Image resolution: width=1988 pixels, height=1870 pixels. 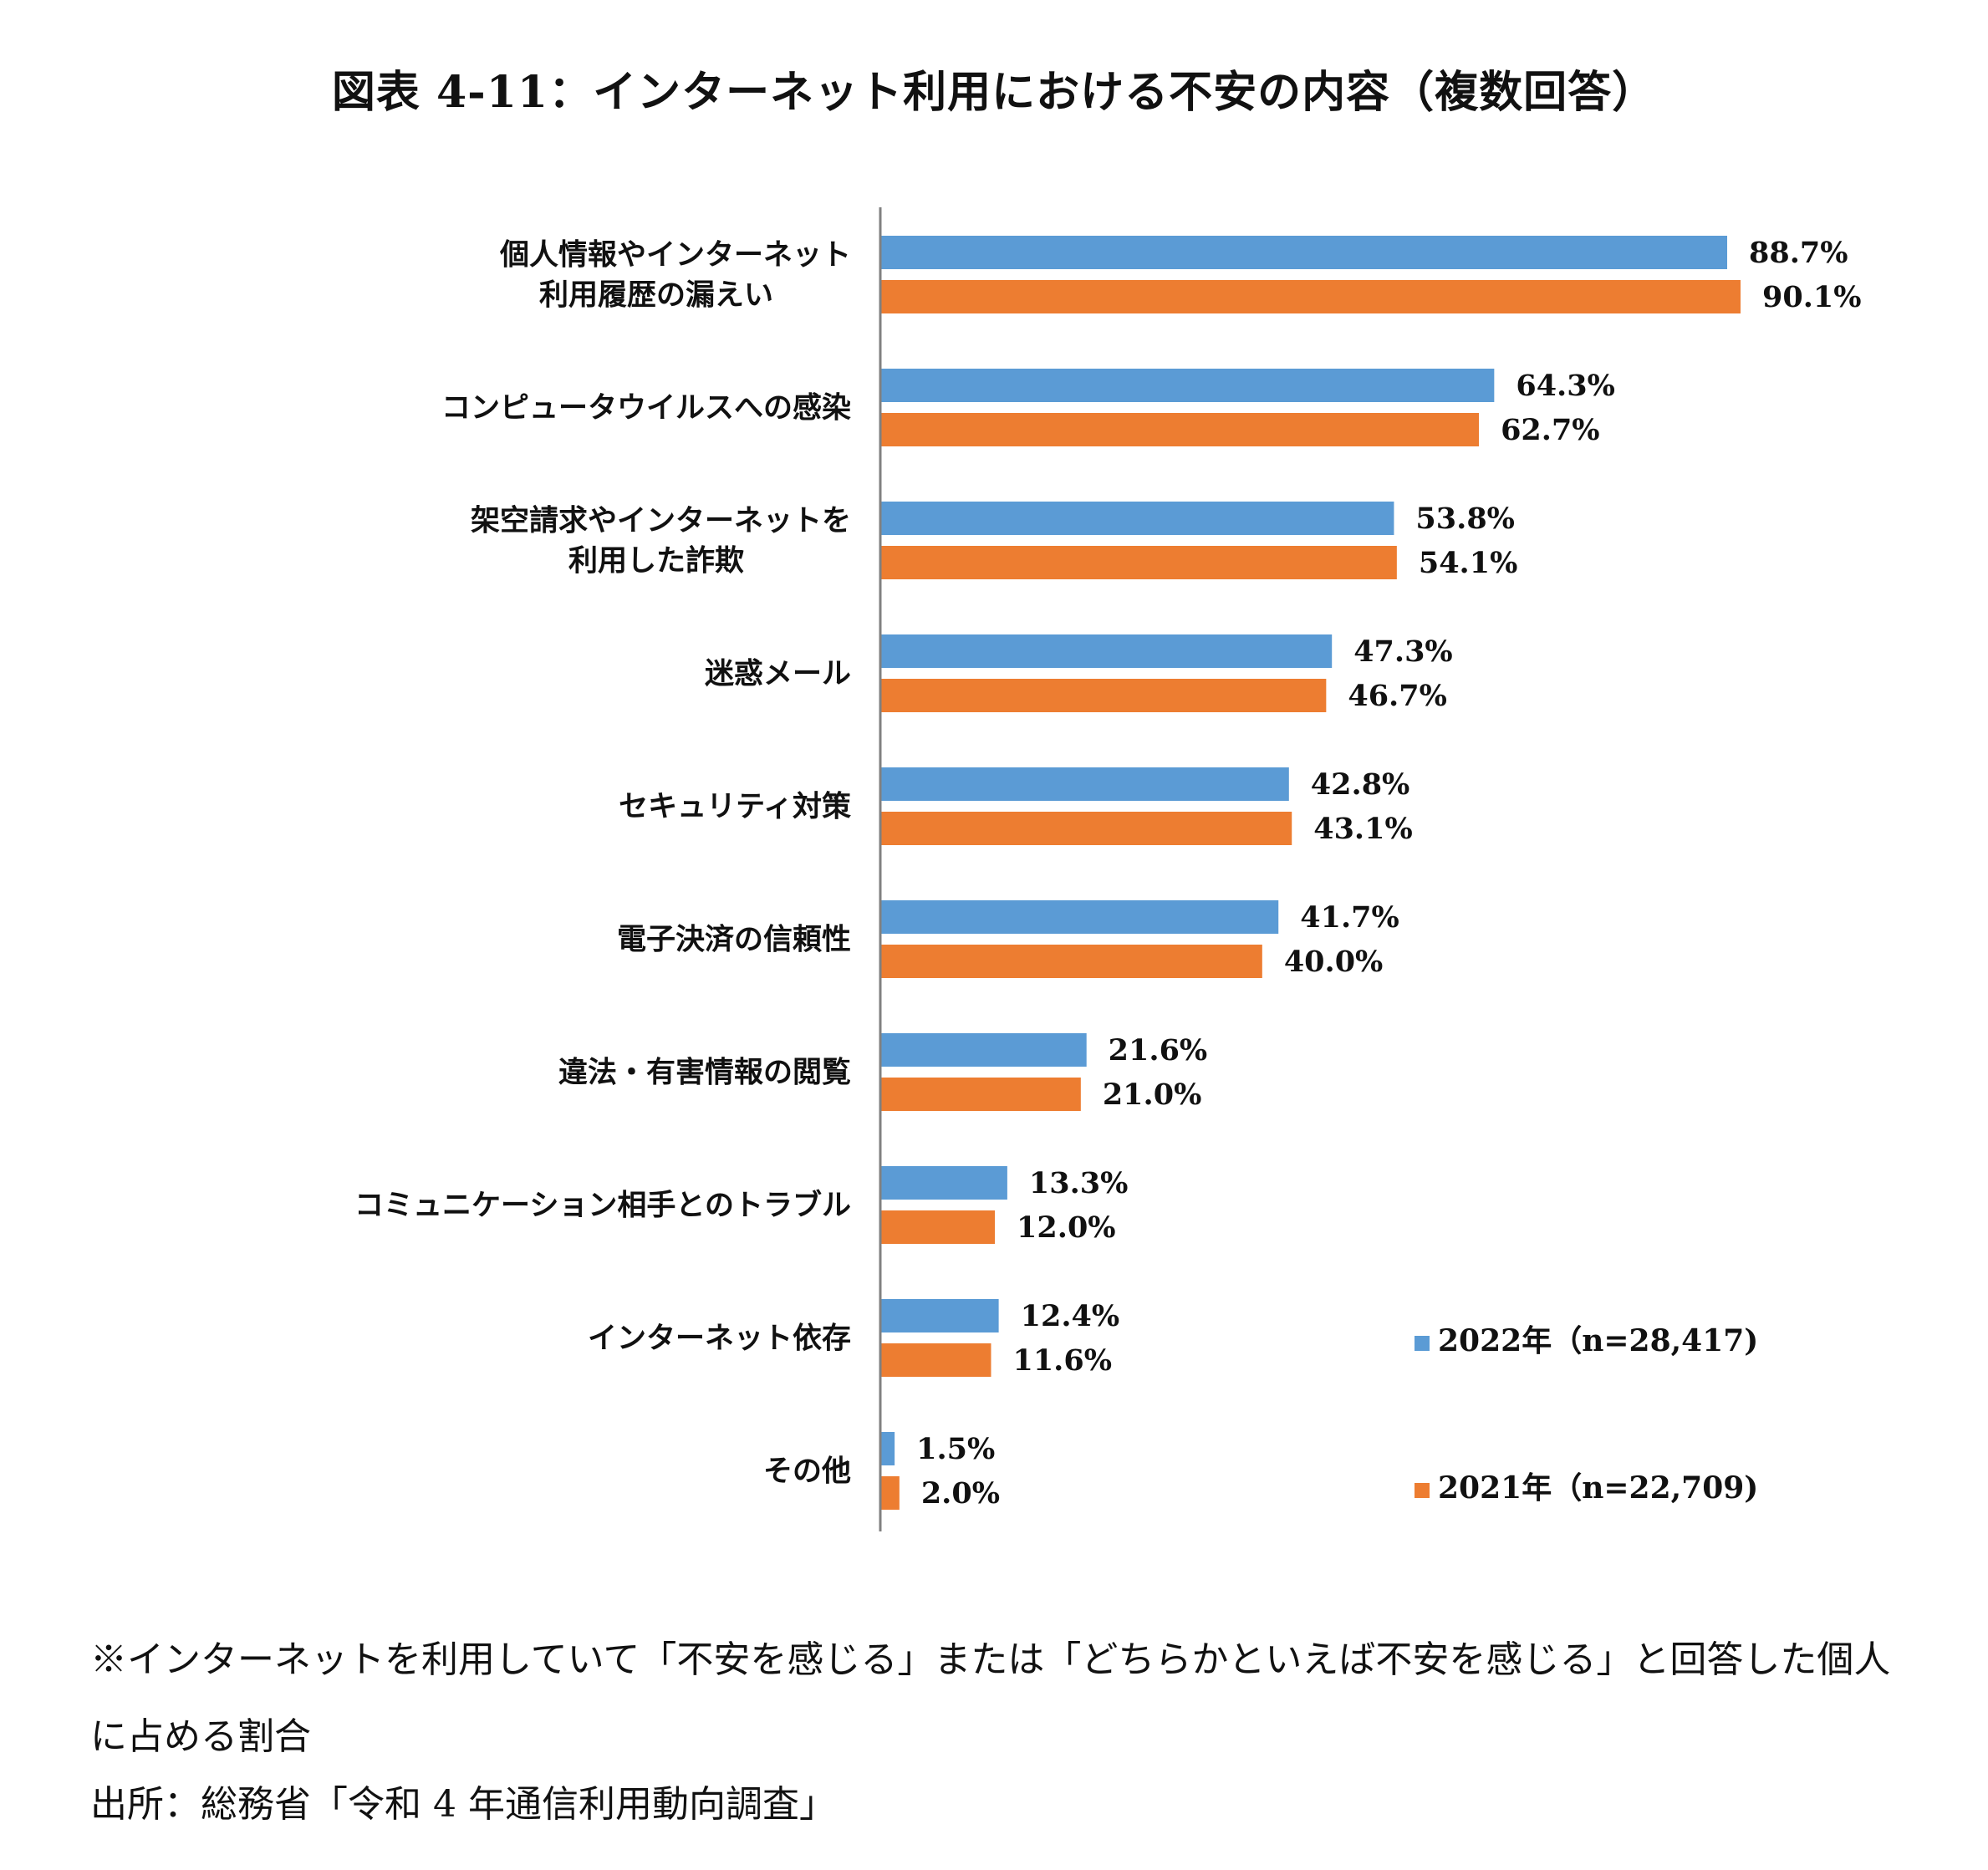 I want to click on category-label: コンピュータウイルスへの感染, so click(x=646, y=408).